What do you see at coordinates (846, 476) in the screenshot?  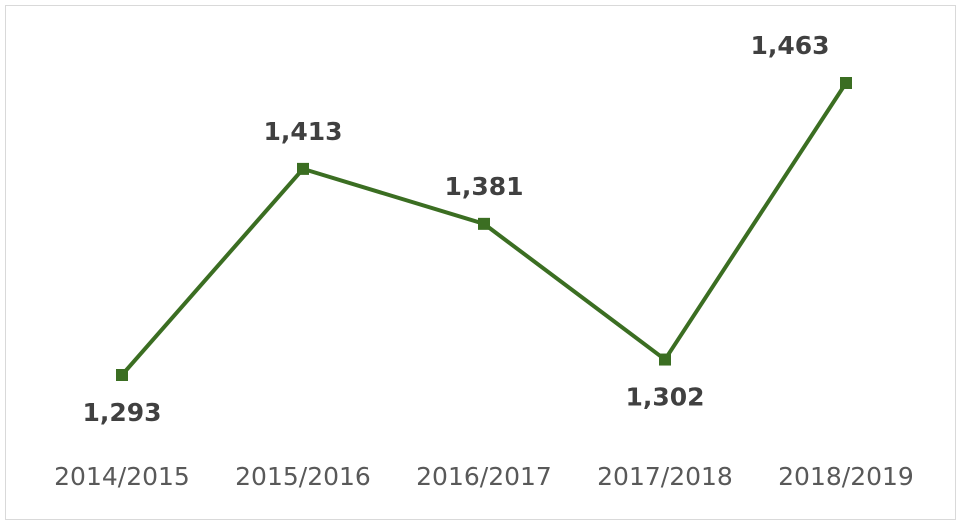 I see `x-tick-label: 2018/2019` at bounding box center [846, 476].